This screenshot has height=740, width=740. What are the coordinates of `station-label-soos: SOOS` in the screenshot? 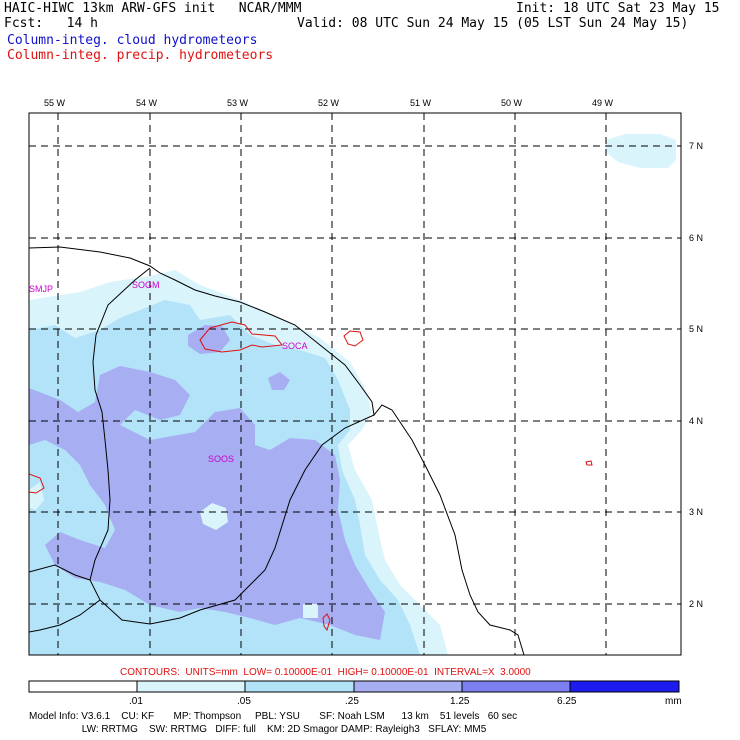 It's located at (221, 459).